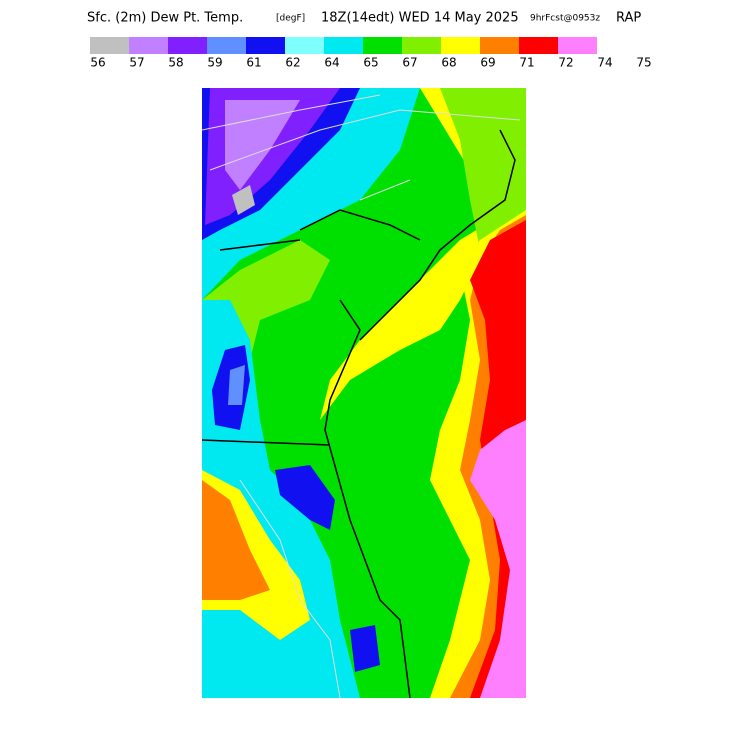  Describe the element at coordinates (175, 63) in the screenshot. I see `legend-label: 58` at that location.